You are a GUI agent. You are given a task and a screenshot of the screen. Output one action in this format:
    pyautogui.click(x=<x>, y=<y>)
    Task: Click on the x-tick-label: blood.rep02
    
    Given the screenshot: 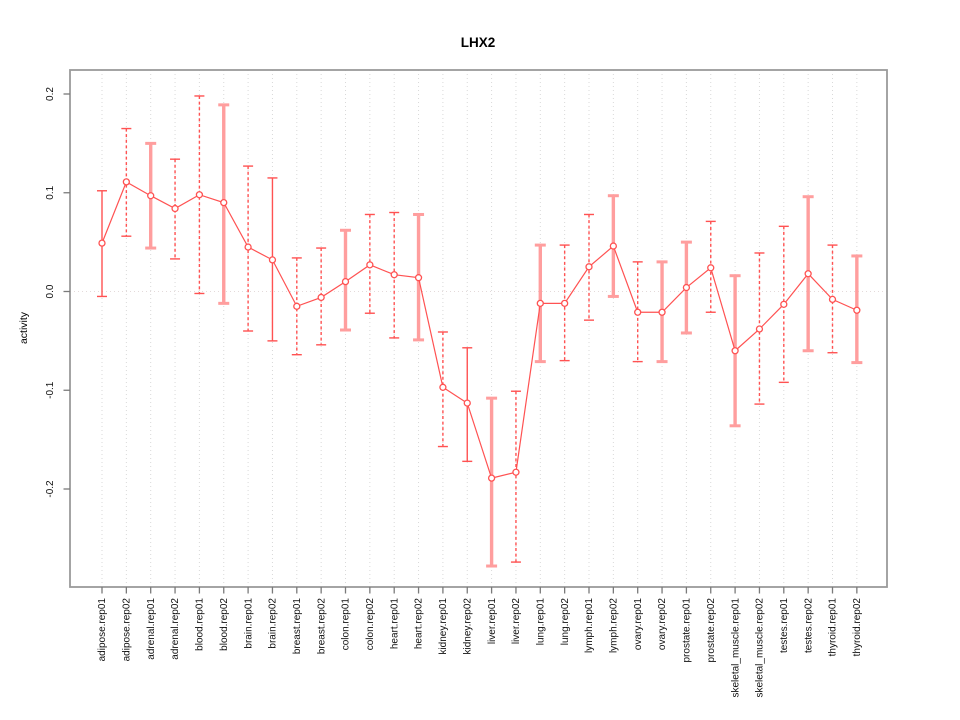 What is the action you would take?
    pyautogui.click(x=224, y=624)
    